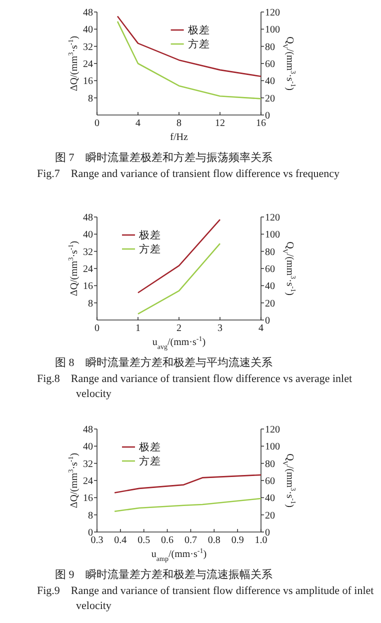 This screenshot has width=381, height=623. I want to click on caption: 图 8 瞬时流量差方差和极差与平均流速关系, so click(163, 363).